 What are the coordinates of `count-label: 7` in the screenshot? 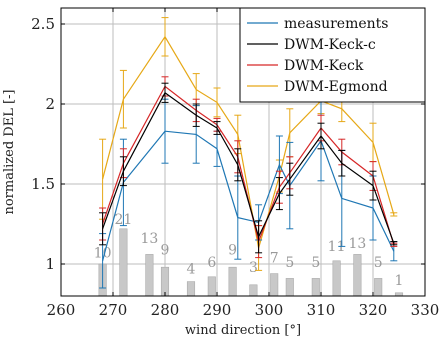 It's located at (274, 258).